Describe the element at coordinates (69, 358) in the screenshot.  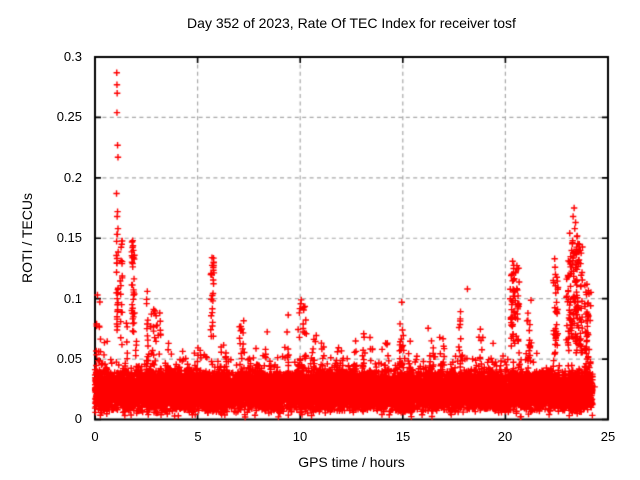
I see `y-tick-label-0.05: 0.05` at that location.